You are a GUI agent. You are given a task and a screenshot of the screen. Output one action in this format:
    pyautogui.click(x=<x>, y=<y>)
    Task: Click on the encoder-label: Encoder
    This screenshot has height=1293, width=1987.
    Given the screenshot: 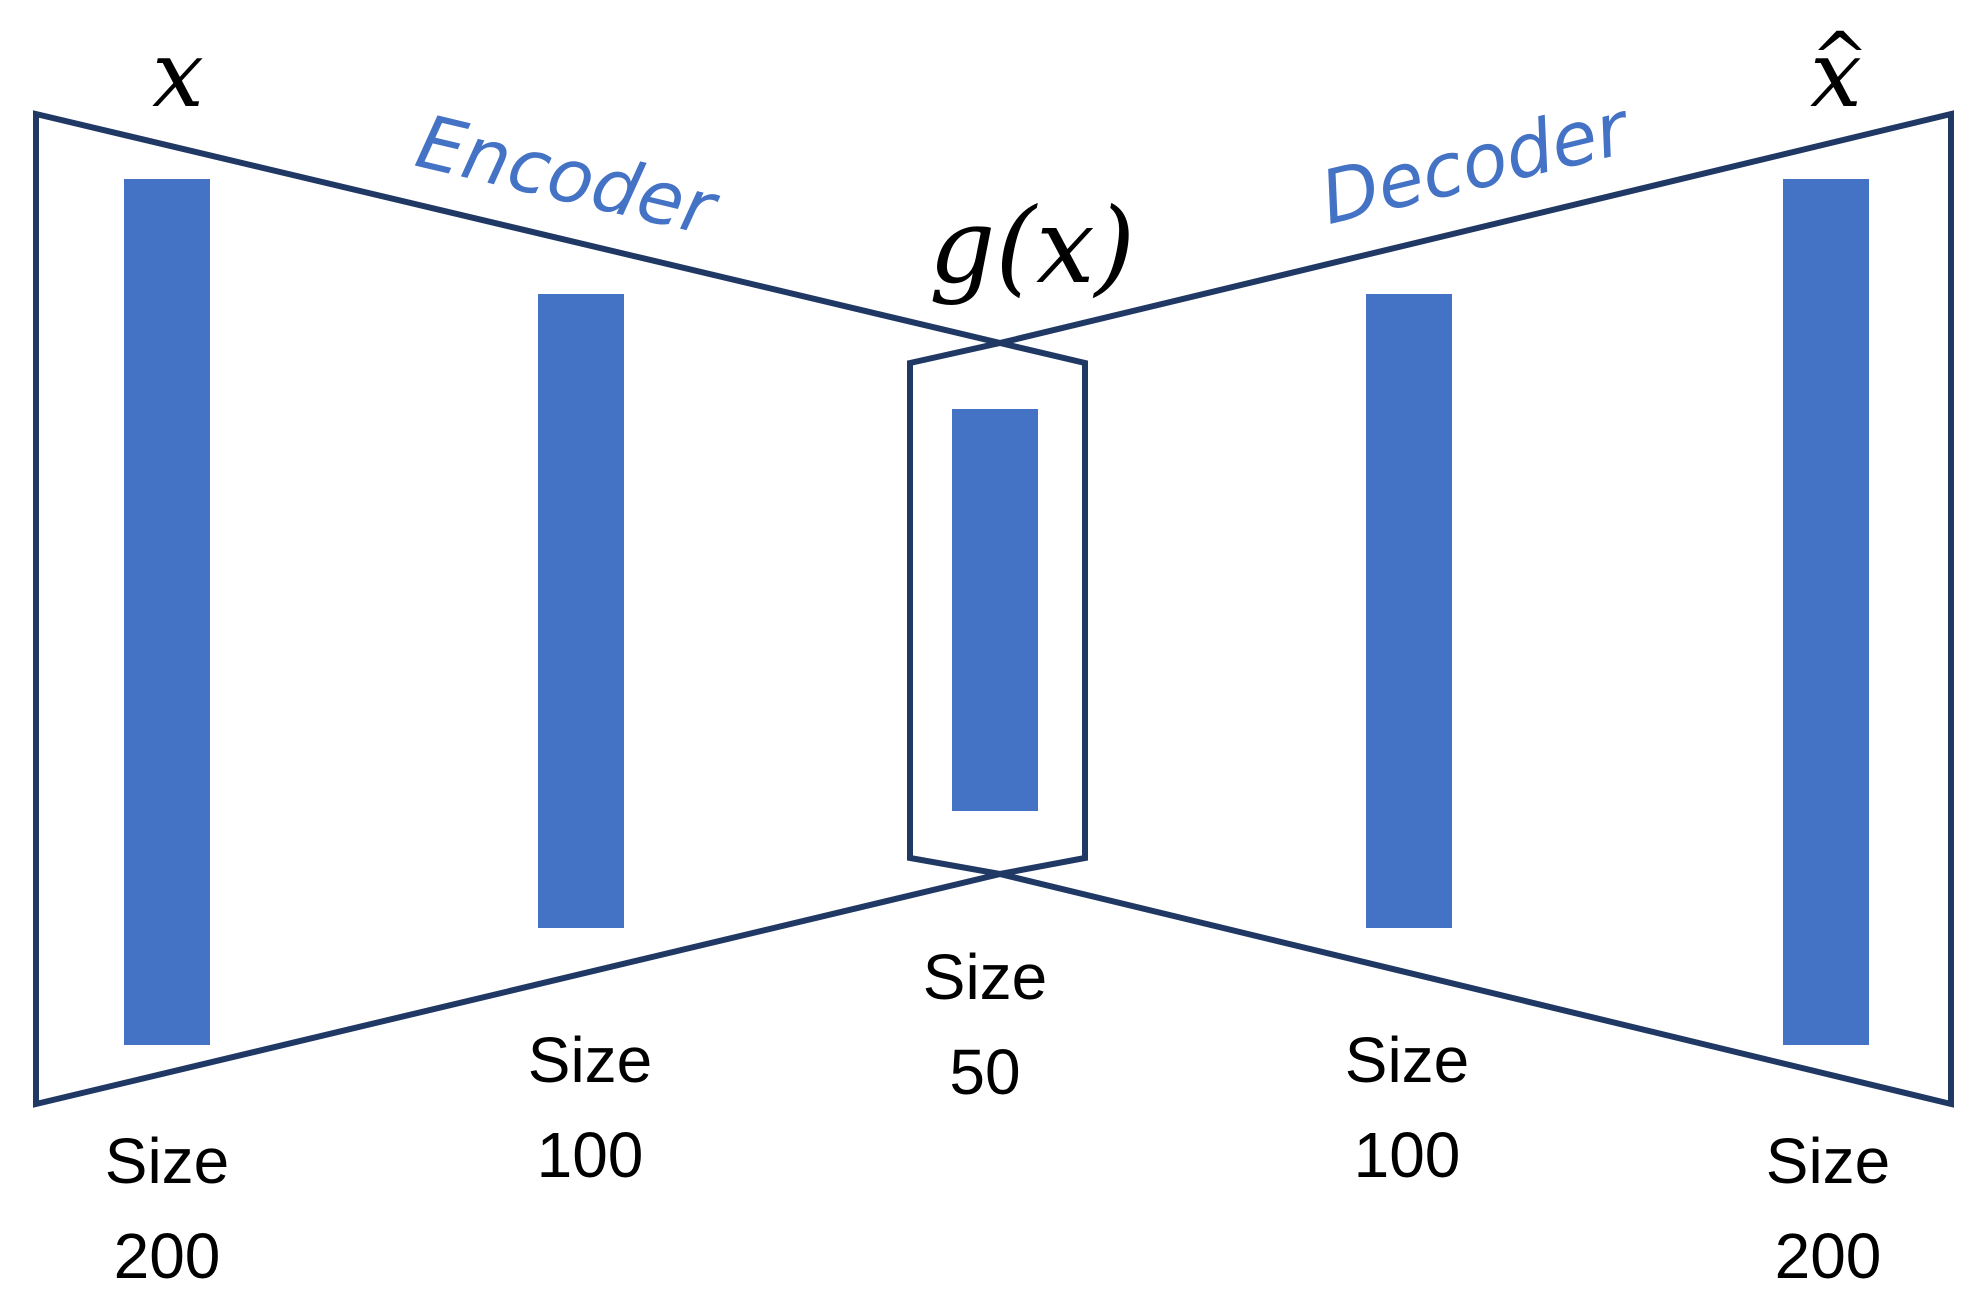 What is the action you would take?
    pyautogui.click(x=568, y=176)
    